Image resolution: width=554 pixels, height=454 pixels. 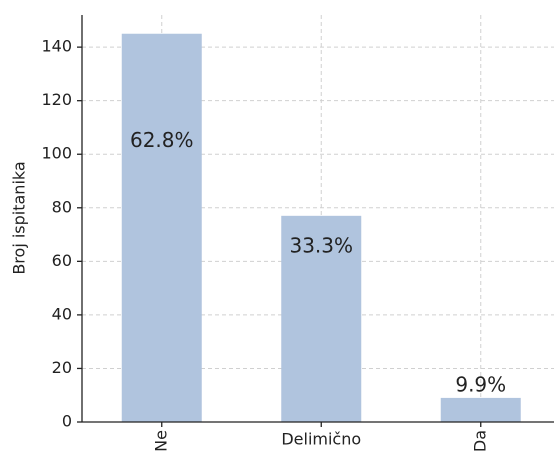 I want to click on bar-label: 9.9%, so click(x=480, y=384).